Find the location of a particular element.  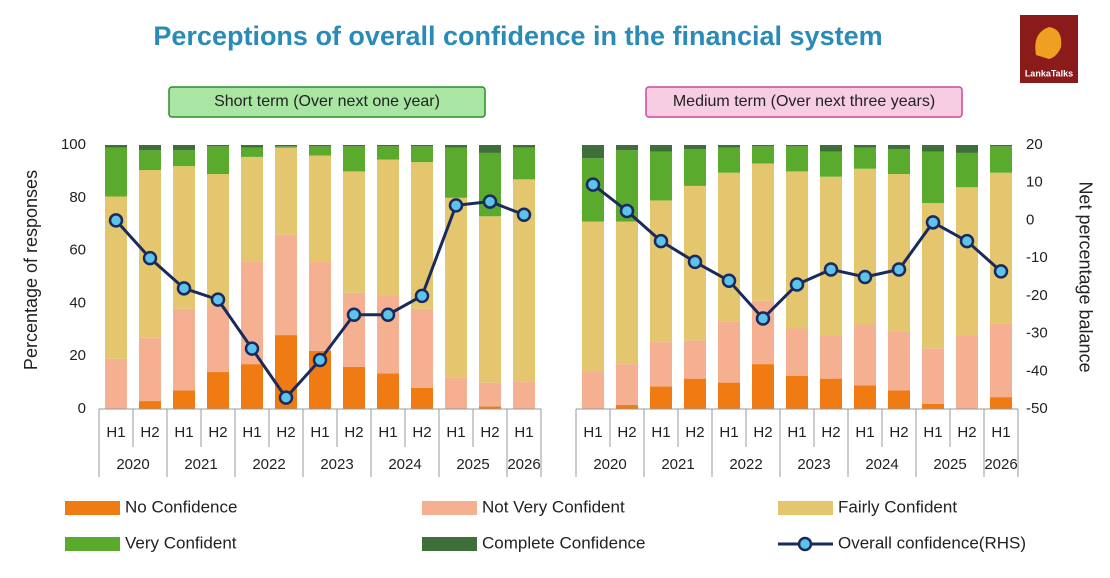

y2-tick-label: -40 is located at coordinates (1037, 370).